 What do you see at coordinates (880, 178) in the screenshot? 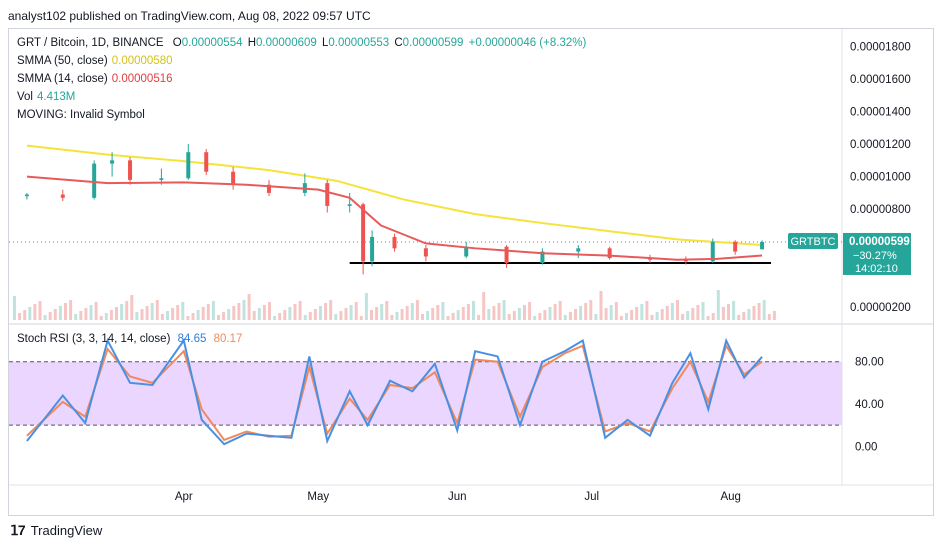
I see `price-tick-label: 0.00001000` at bounding box center [880, 178].